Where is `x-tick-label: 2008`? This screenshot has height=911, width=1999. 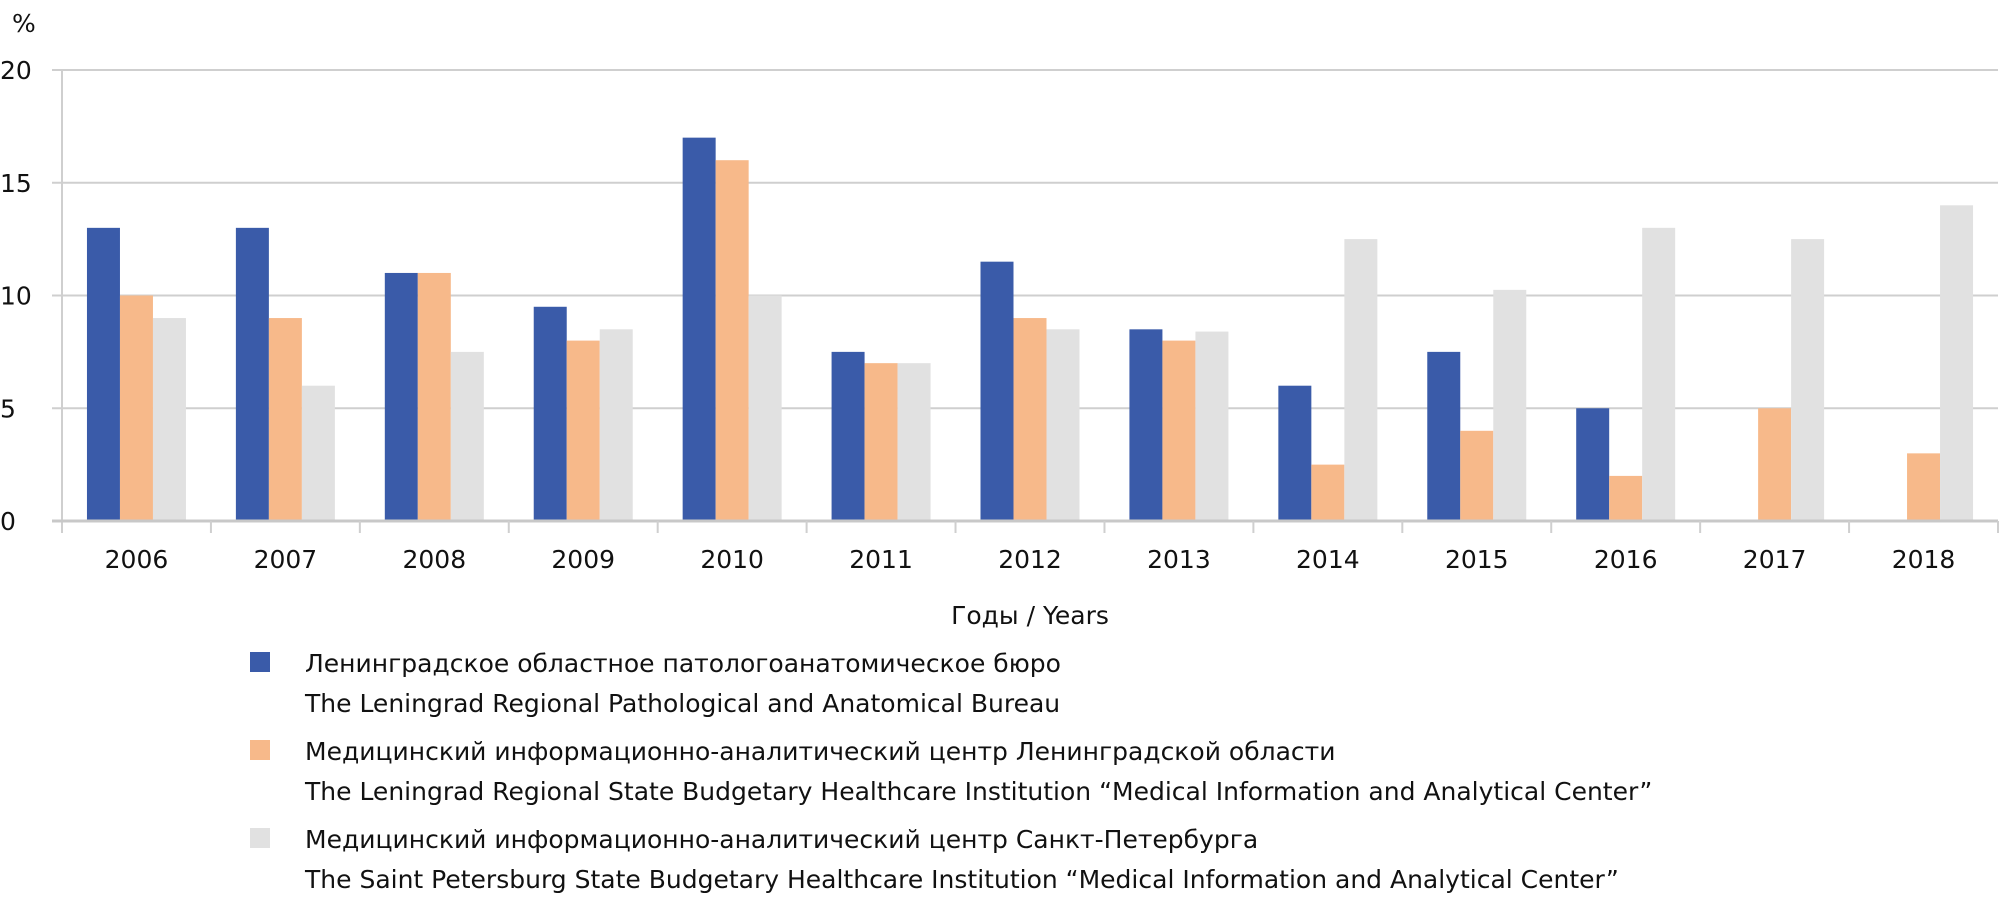
x-tick-label: 2008 is located at coordinates (434, 559).